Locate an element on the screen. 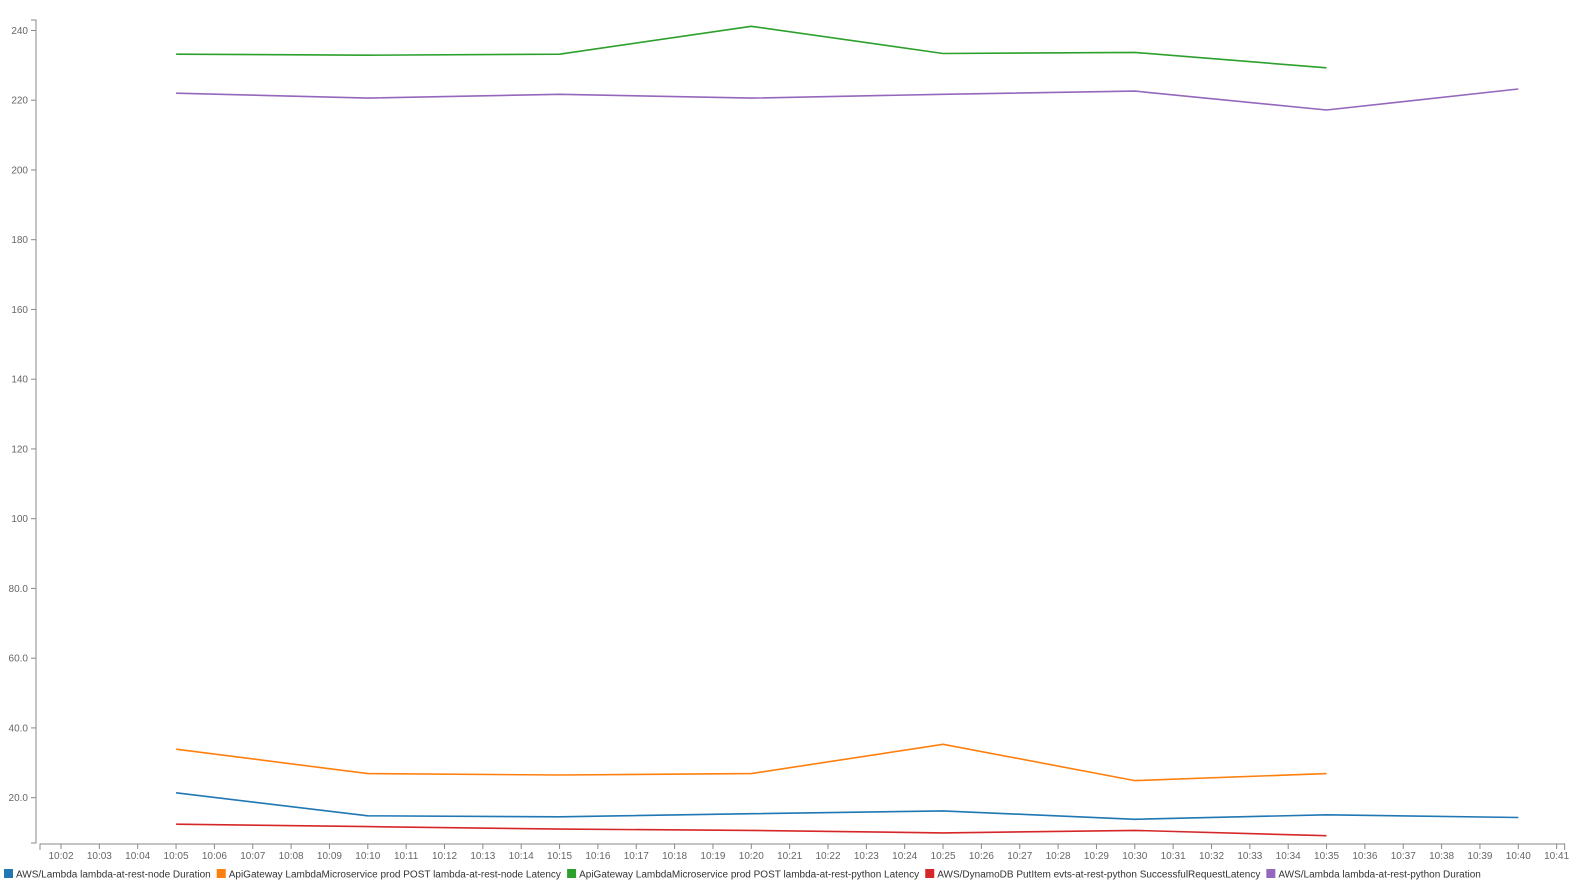 This screenshot has width=1576, height=891. x-tick-label: 10:09 is located at coordinates (329, 856).